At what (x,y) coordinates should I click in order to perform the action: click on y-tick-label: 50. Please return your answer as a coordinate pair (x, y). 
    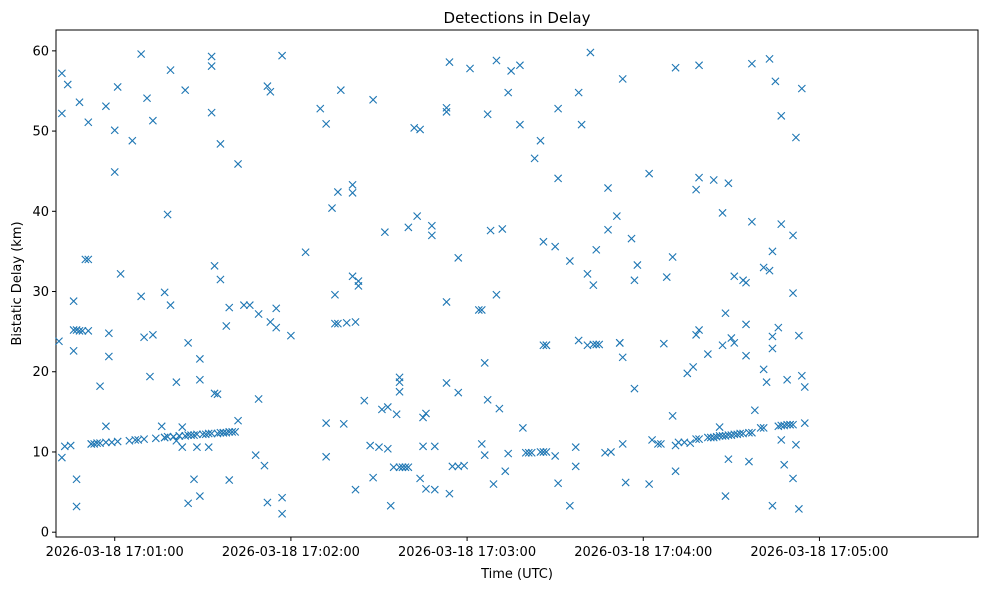
    Looking at the image, I should click on (40, 132).